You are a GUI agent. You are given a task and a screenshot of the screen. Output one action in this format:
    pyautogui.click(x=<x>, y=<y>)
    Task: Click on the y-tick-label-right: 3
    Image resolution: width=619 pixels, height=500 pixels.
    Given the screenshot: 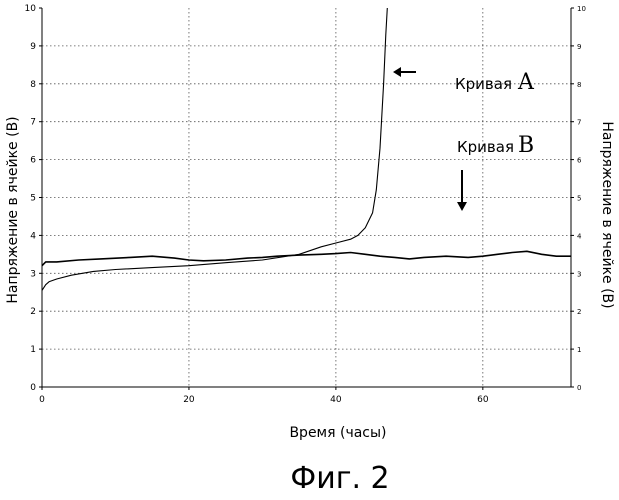 What is the action you would take?
    pyautogui.click(x=579, y=274)
    